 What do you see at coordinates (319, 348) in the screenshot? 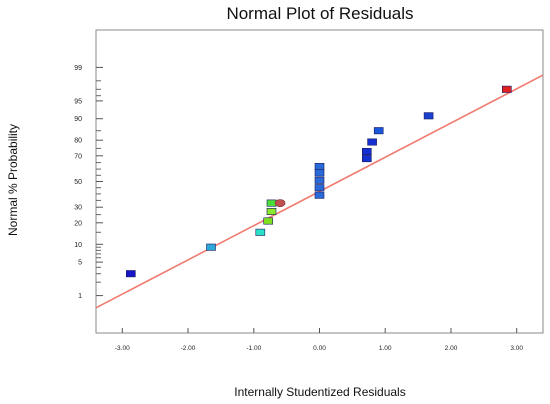
I see `x-tick-label: 0.00` at bounding box center [319, 348].